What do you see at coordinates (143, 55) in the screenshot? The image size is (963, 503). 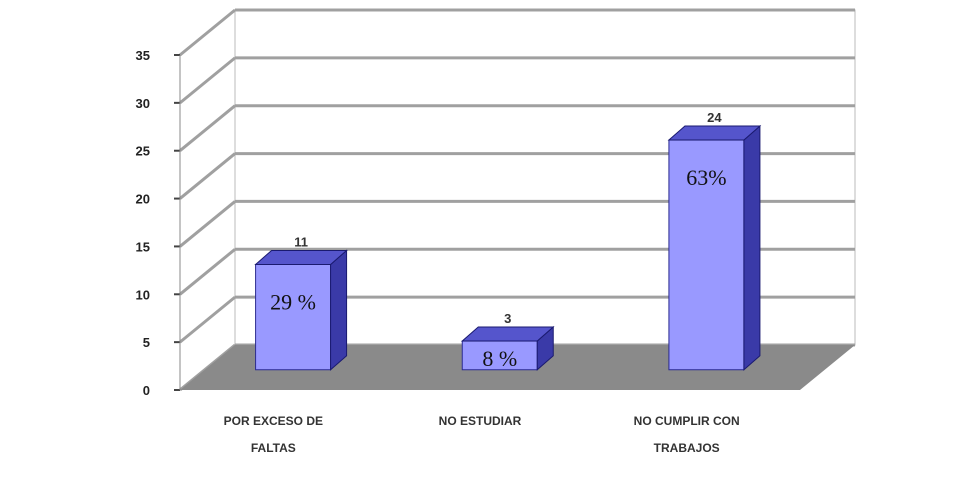 I see `y-tick-label: 35` at bounding box center [143, 55].